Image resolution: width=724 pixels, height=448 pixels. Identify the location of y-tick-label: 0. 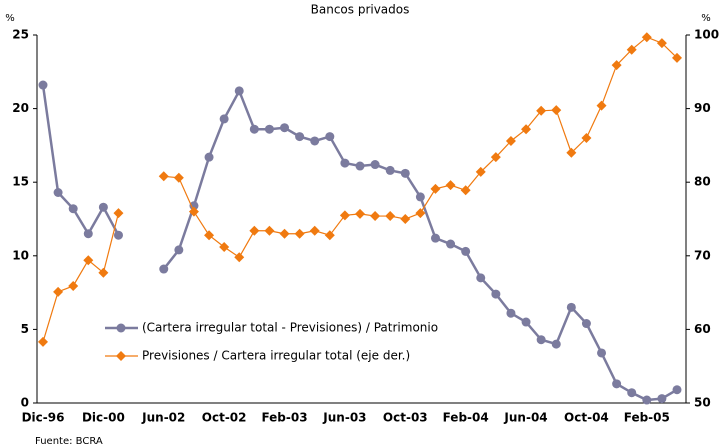
(25, 403).